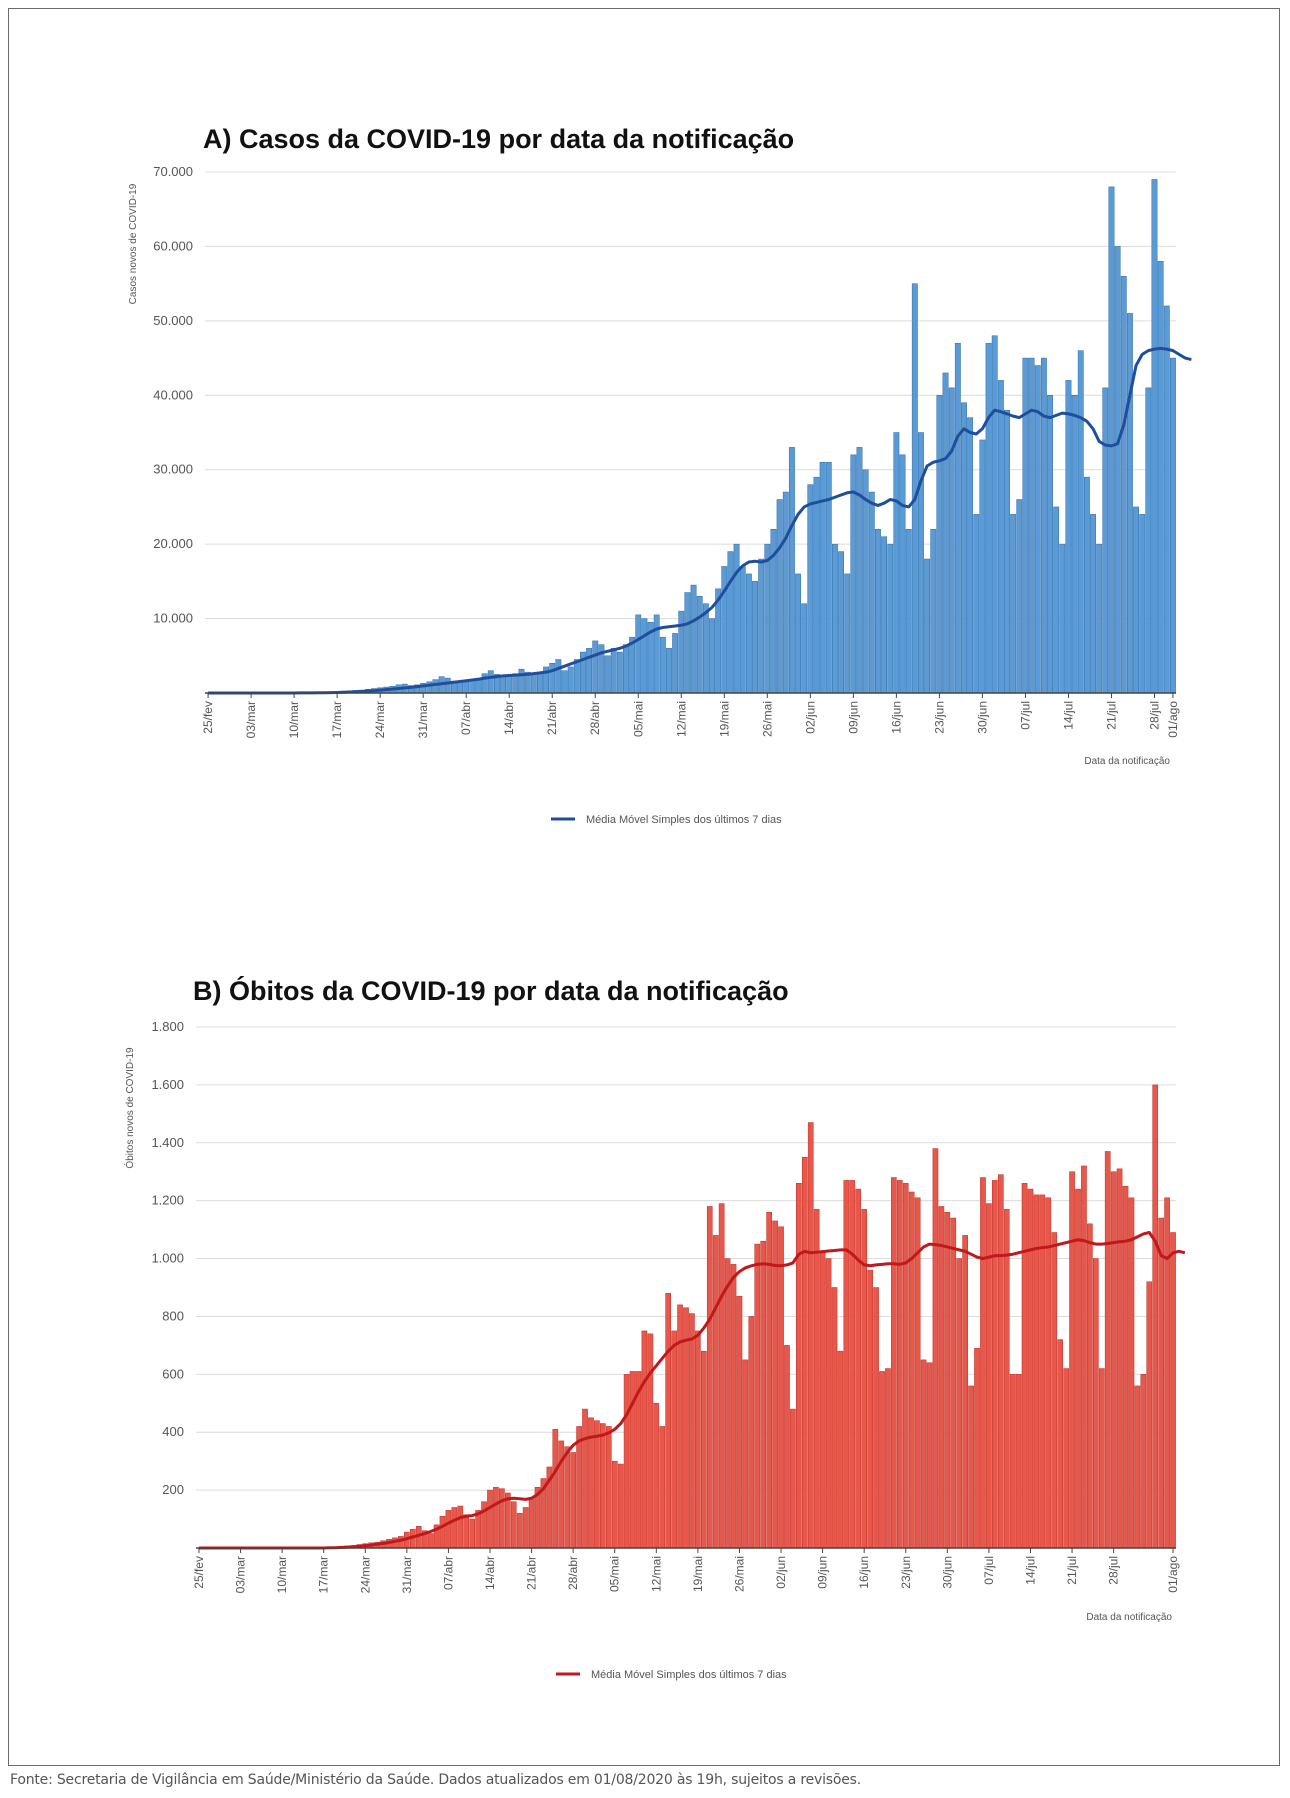  Describe the element at coordinates (823, 1572) in the screenshot. I see `x-tick-label: 09/jun` at that location.